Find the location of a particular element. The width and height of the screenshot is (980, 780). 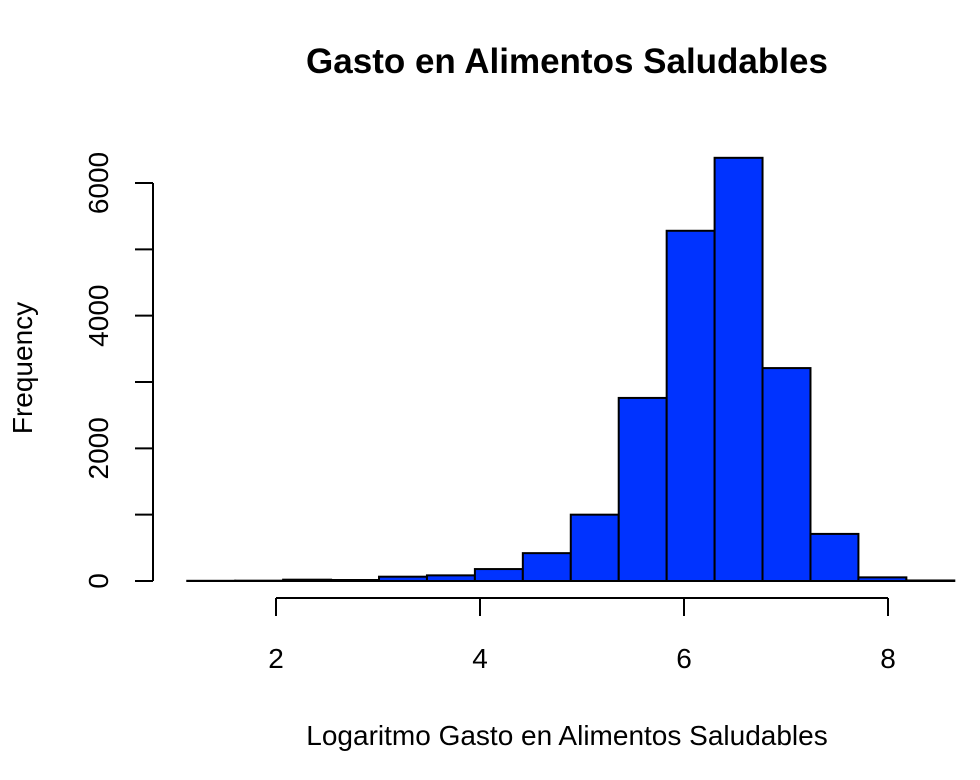

y-tick-label: 6000 is located at coordinates (98, 183).